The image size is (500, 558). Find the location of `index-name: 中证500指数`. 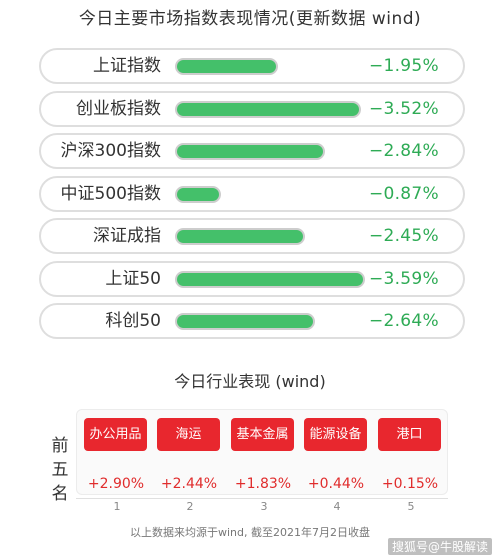

index-name: 中证500指数 is located at coordinates (110, 193).